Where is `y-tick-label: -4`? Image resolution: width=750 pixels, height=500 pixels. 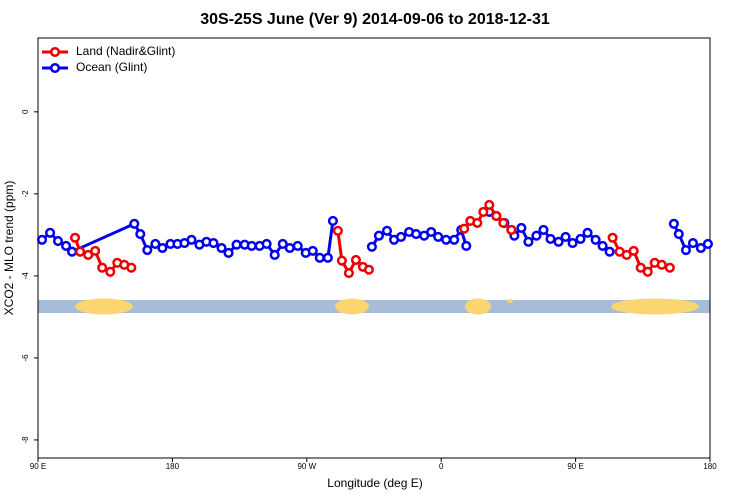
y-tick-label: -4 is located at coordinates (25, 276).